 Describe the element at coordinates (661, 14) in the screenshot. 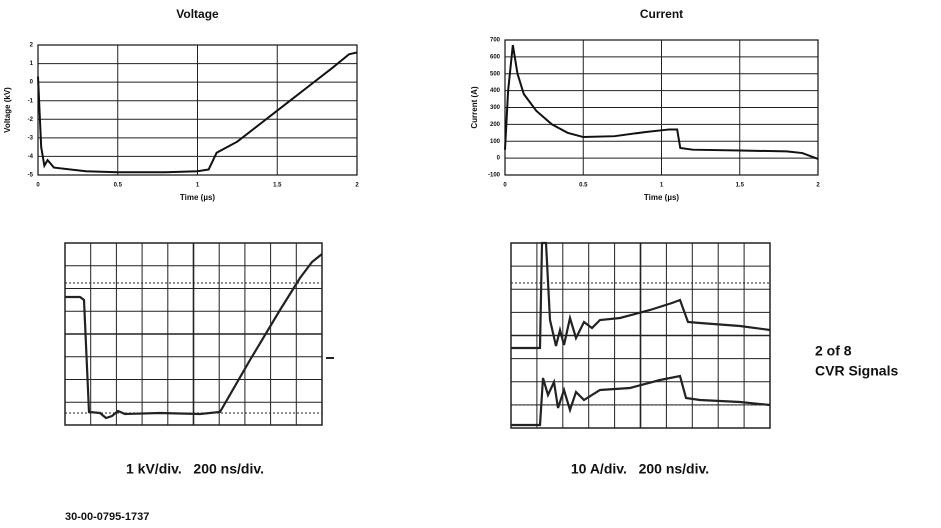

I see `chart-title: Current` at that location.